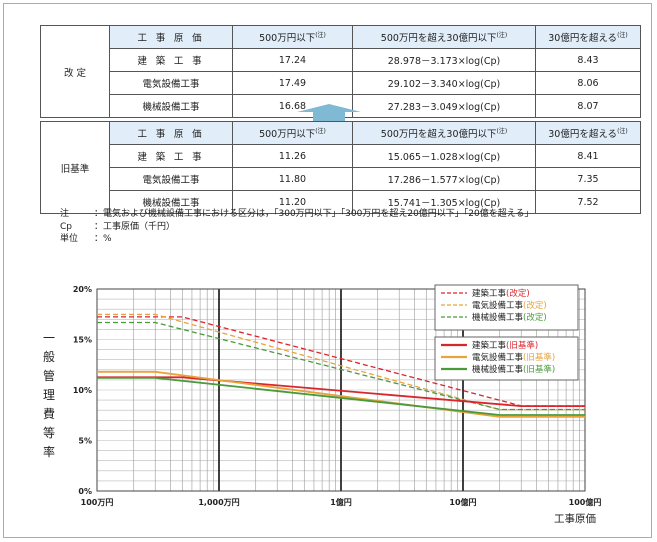  Describe the element at coordinates (75, 167) in the screenshot. I see `group-label: 旧基準` at that location.